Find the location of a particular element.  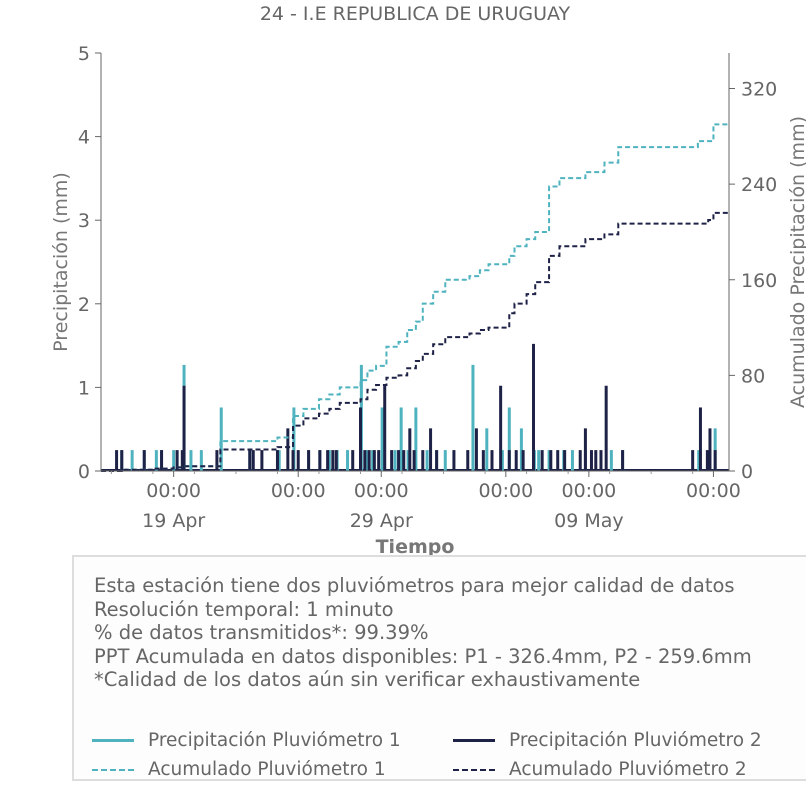

bars-layer is located at coordinates (415, 407).